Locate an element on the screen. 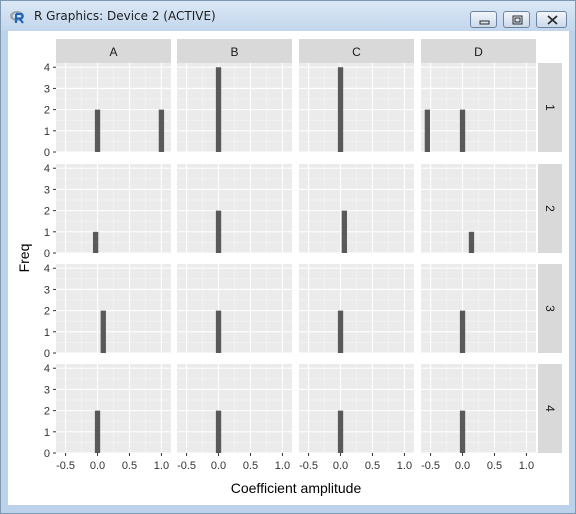 Image resolution: width=576 pixels, height=514 pixels. facet-strip-label-row: 1 is located at coordinates (550, 107).